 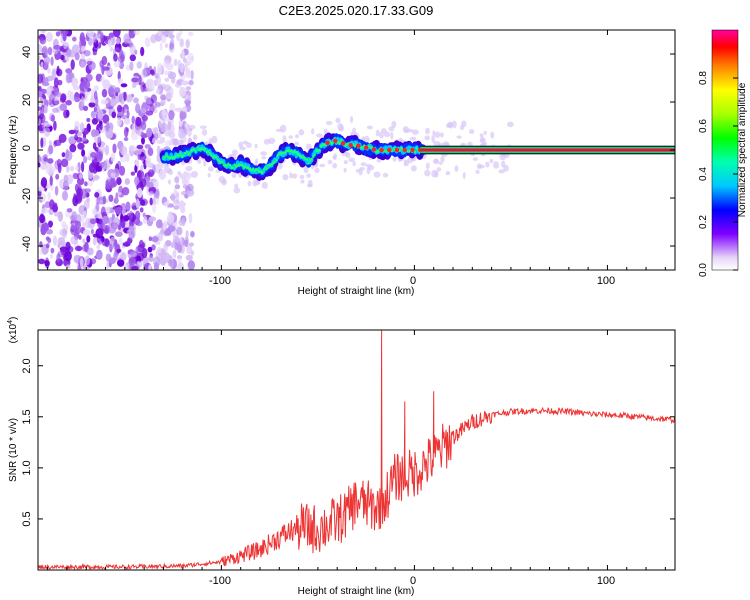 I want to click on snr-scale-exponent: 4, so click(x=10, y=322).